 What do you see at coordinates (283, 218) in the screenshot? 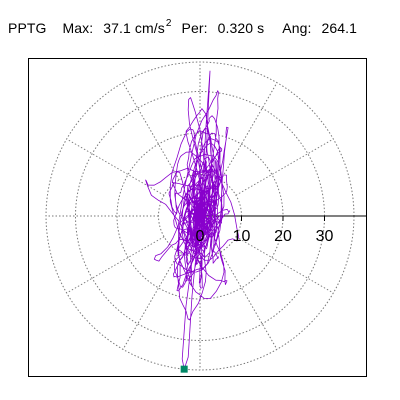
I see `radial-axis` at bounding box center [283, 218].